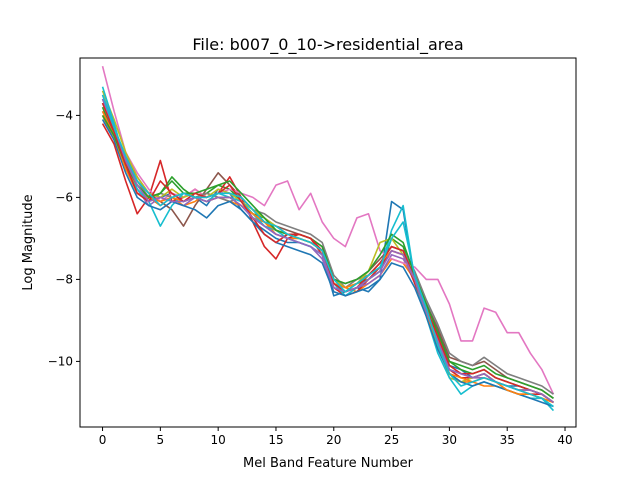  Describe the element at coordinates (64, 238) in the screenshot. I see `y-axis: −10 −8 −6 −4` at that location.